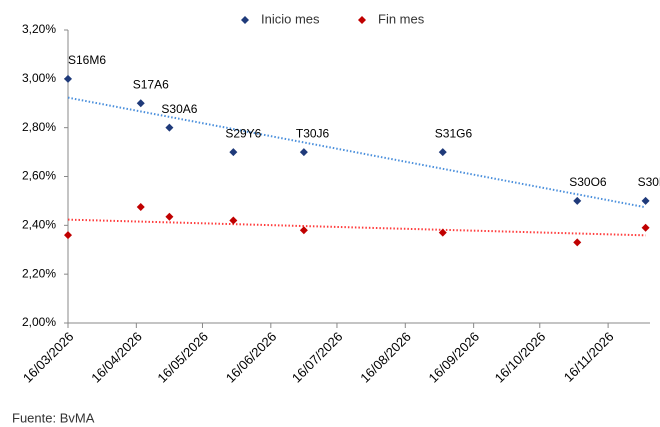 The image size is (660, 427). What do you see at coordinates (588, 182) in the screenshot?
I see `point-label: S30O6` at bounding box center [588, 182].